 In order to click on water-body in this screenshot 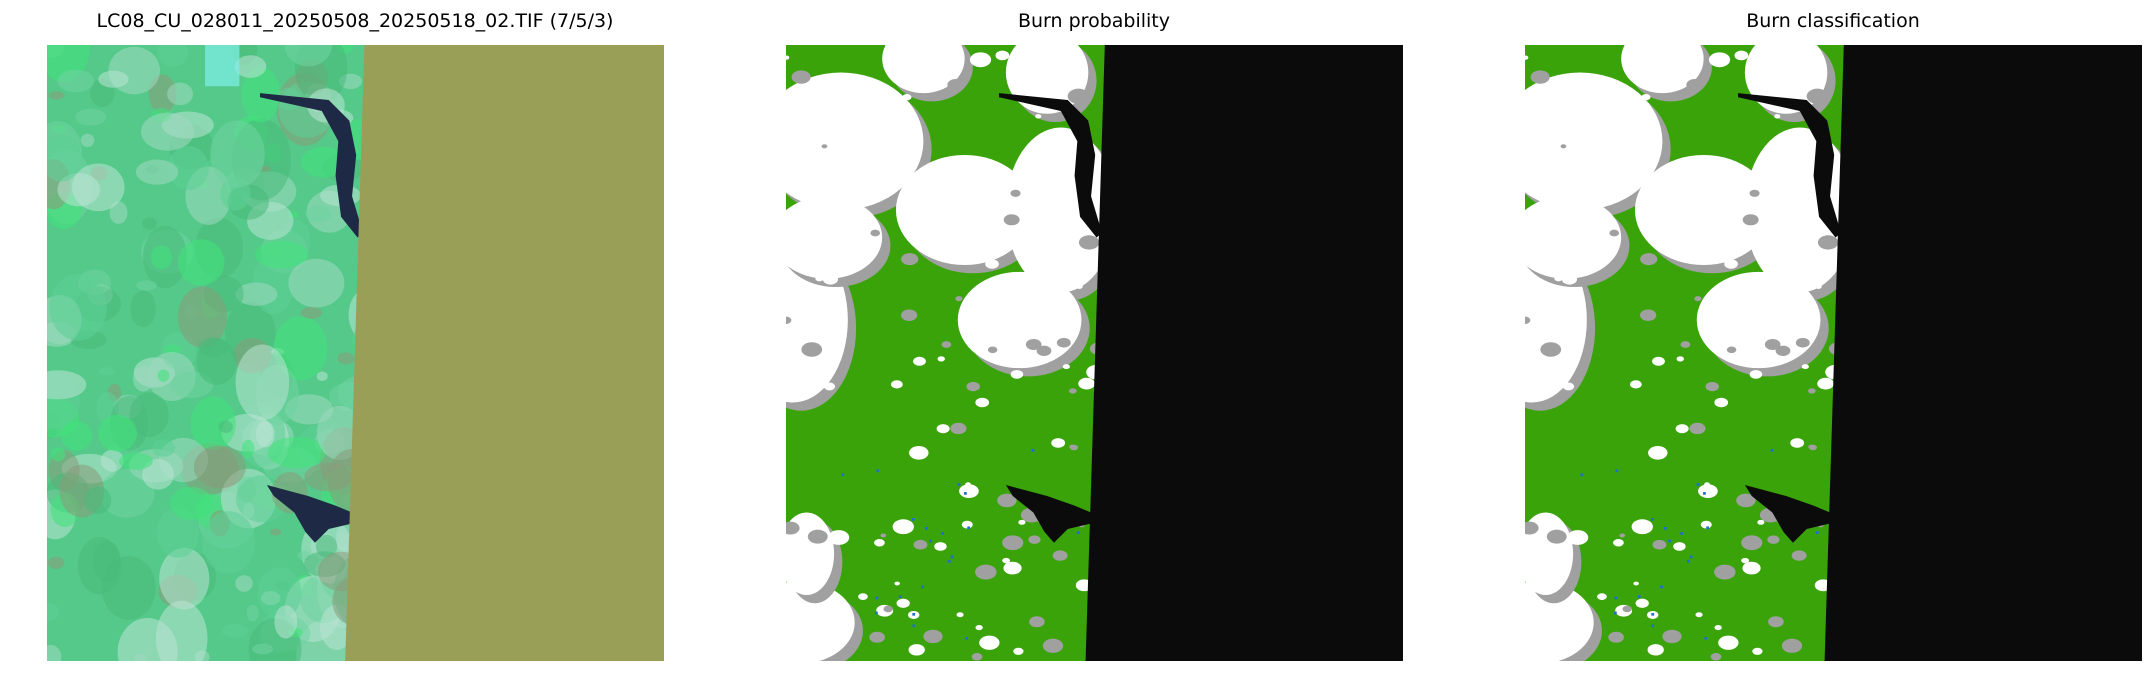, I will do `click(1787, 514)`.